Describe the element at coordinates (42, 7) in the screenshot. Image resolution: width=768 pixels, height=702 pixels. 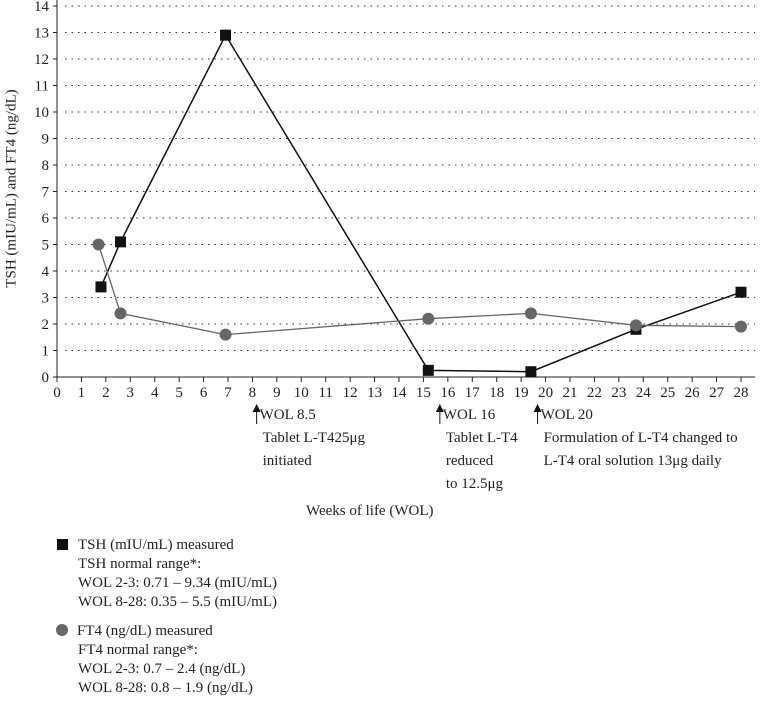
I see `y-tick-label: 14` at that location.